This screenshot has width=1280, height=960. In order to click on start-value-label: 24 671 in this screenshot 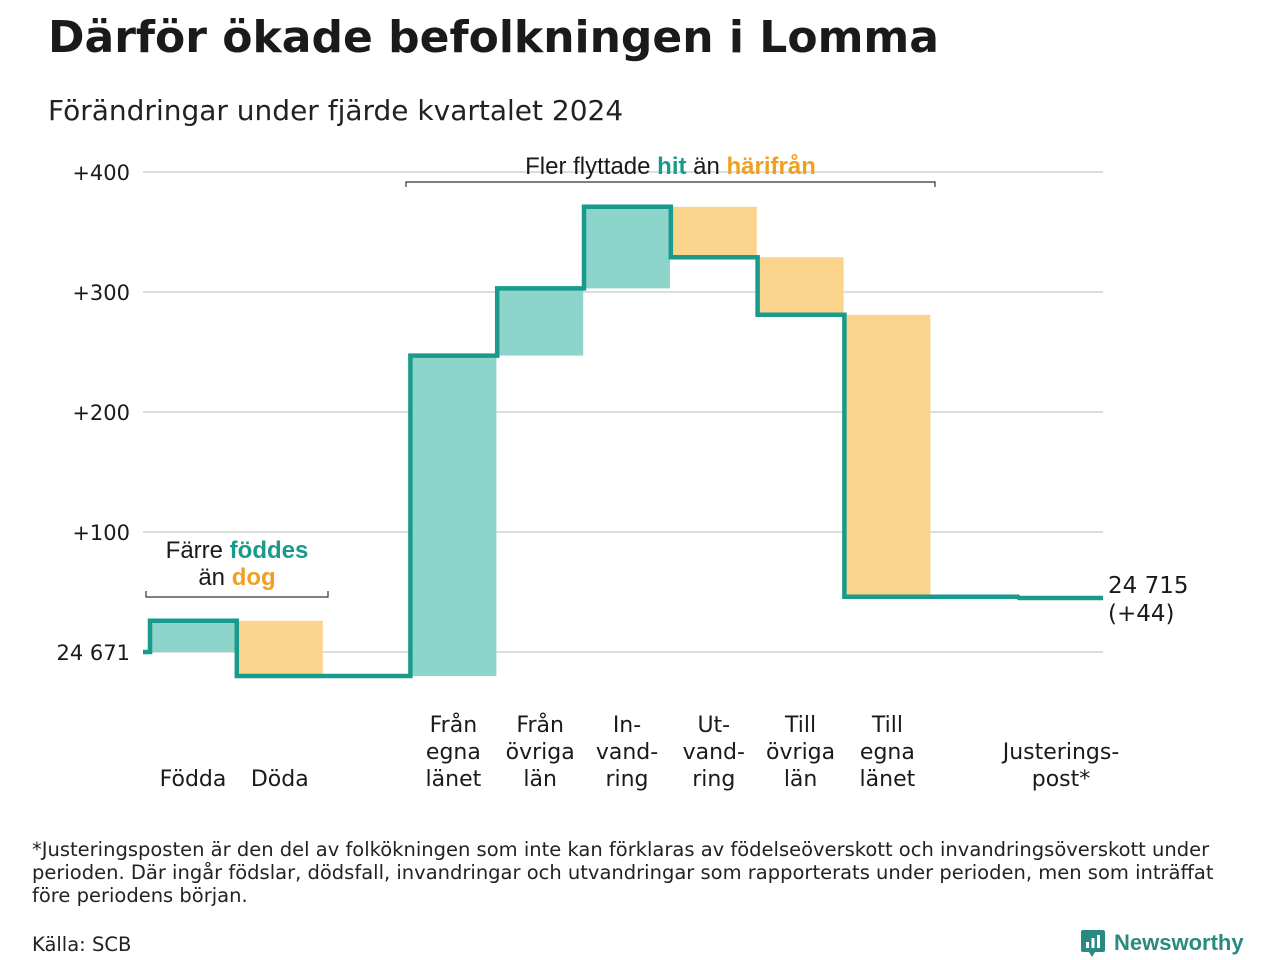, I will do `click(93, 653)`.